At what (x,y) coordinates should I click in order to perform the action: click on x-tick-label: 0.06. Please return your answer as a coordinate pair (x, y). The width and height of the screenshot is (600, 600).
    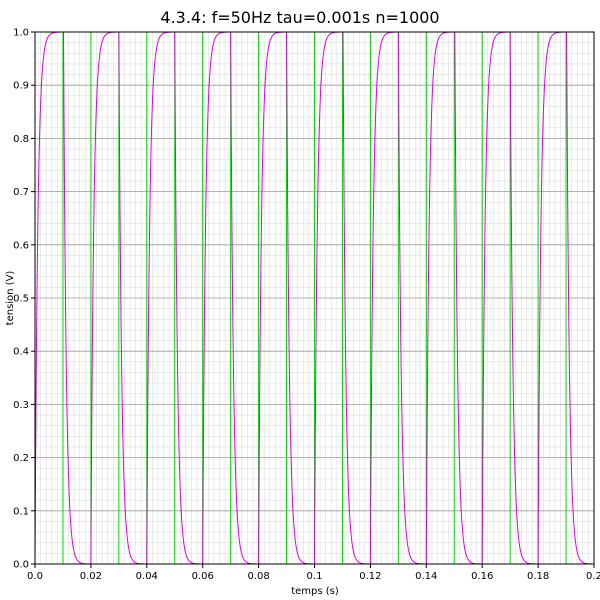
    Looking at the image, I should click on (203, 576).